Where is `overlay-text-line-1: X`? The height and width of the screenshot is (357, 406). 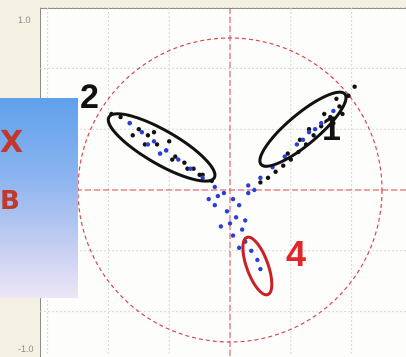
overlay-text-line-1: X is located at coordinates (12, 142).